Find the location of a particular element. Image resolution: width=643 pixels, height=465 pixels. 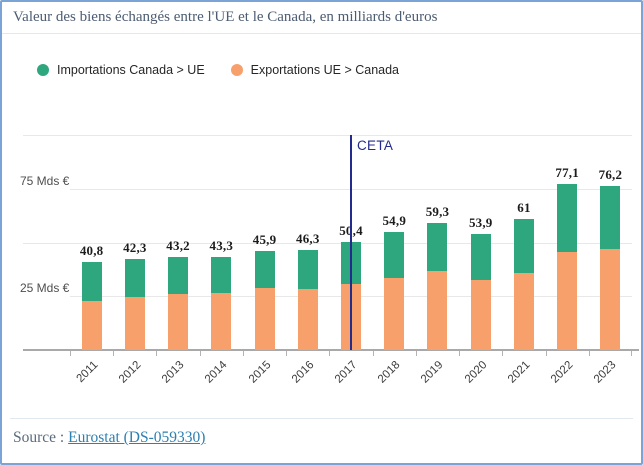

bar-segment-exports-2016 is located at coordinates (307, 319).